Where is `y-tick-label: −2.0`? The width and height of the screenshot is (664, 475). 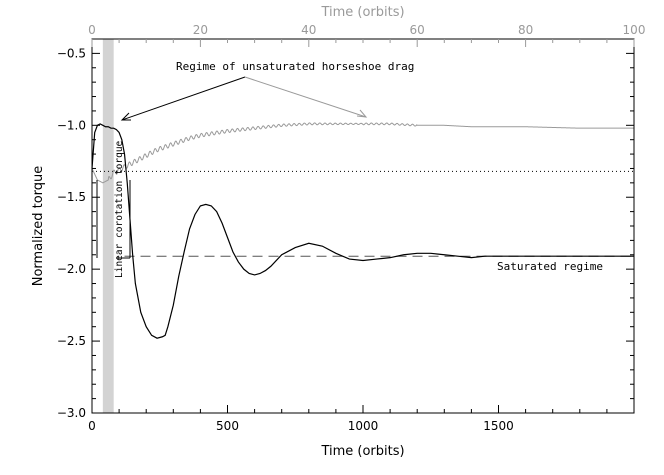
y-tick-label: −2.0 is located at coordinates (71, 269).